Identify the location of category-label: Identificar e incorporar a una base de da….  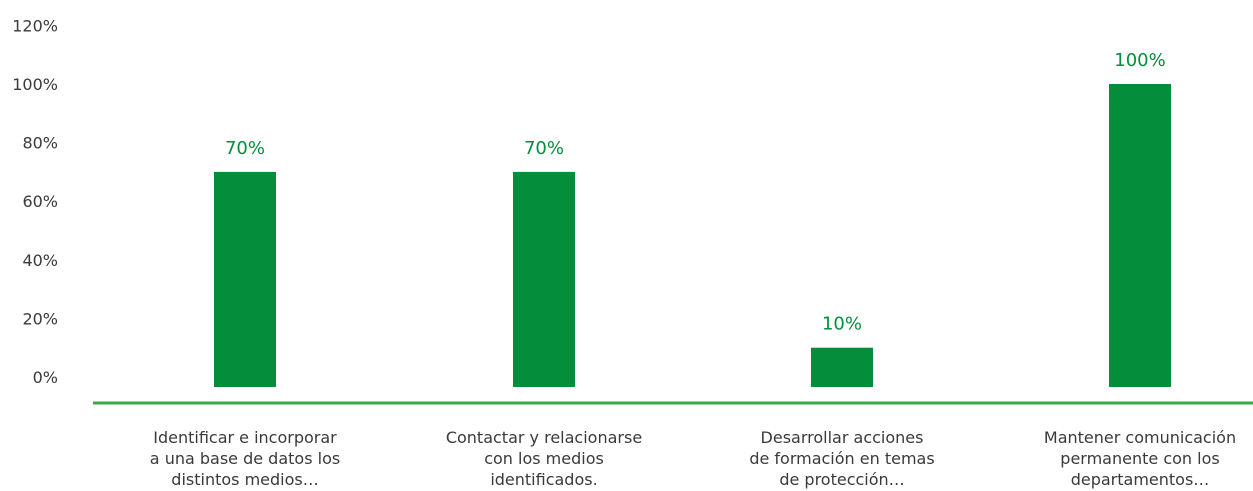
(245, 458).